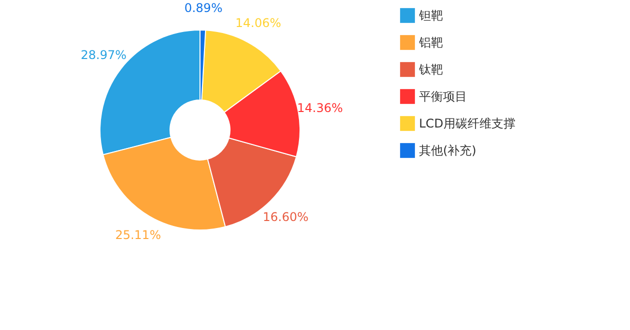 This screenshot has width=630, height=330. What do you see at coordinates (430, 43) in the screenshot?
I see `legend-label: 铝靶` at bounding box center [430, 43].